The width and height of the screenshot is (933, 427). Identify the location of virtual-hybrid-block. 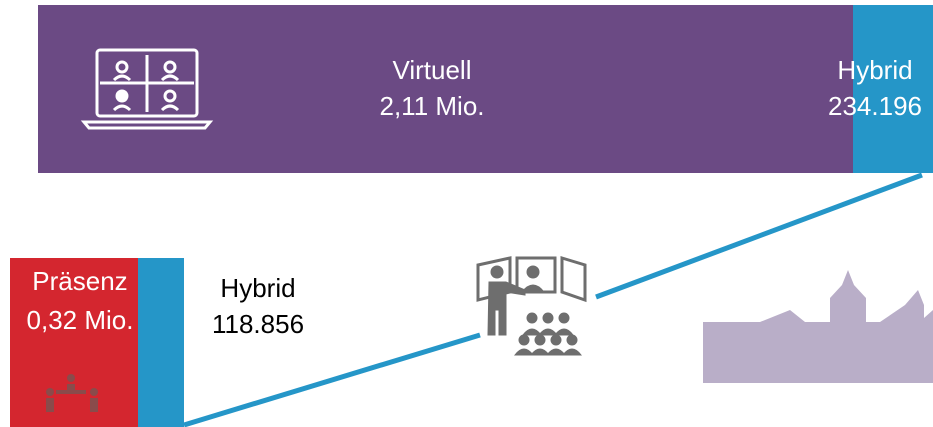
(893, 89).